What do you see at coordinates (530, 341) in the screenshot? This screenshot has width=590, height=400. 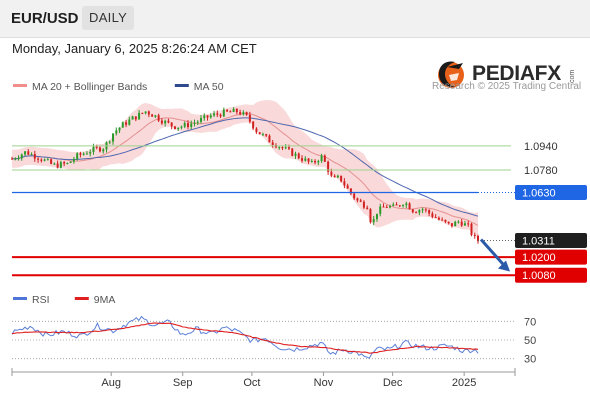 I see `rsi-tick-label: 50` at bounding box center [530, 341].